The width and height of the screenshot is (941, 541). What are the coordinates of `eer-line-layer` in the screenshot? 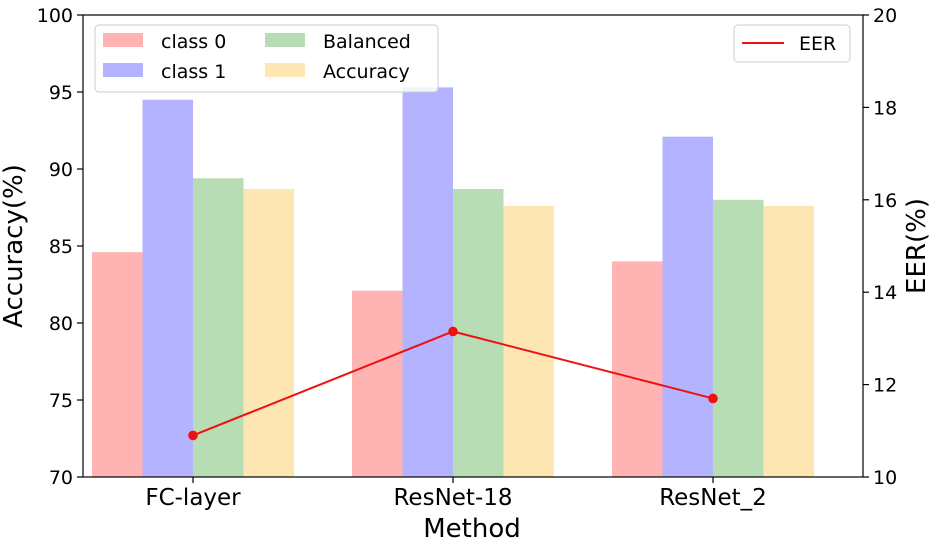 It's located at (453, 383).